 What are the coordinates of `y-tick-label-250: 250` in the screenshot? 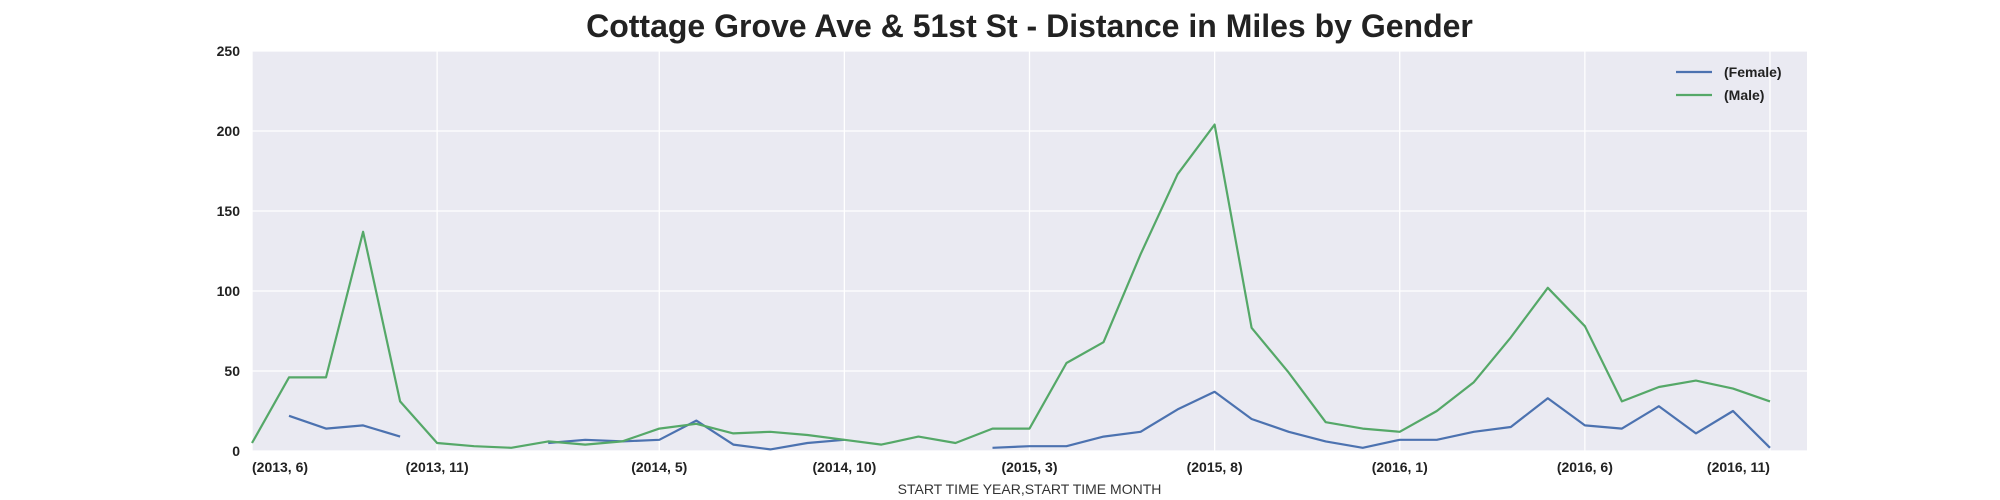 It's located at (229, 51).